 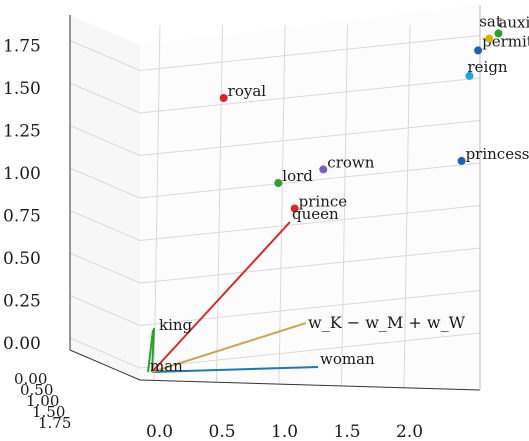 I want to click on point-princess, so click(x=461, y=160).